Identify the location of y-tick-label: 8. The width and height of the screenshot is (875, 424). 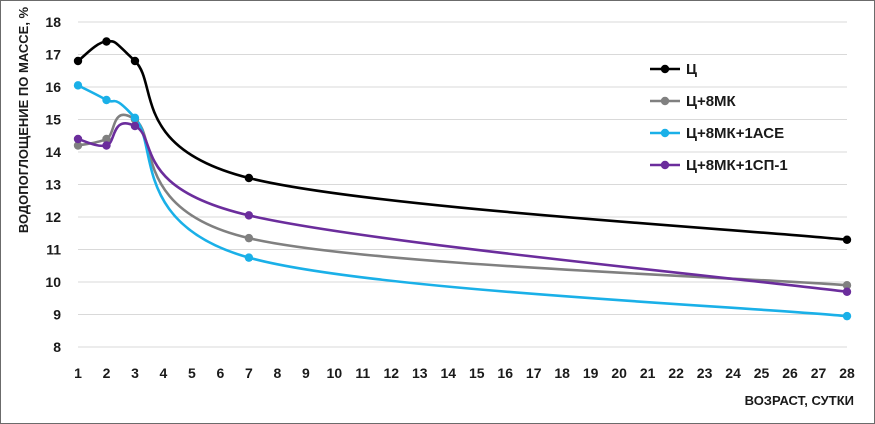
(57, 347).